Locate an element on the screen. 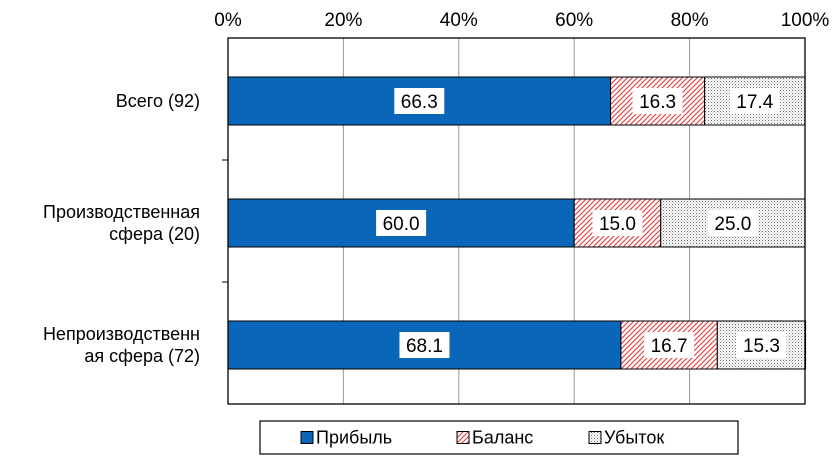 The height and width of the screenshot is (462, 837). x-tick-label: 20% is located at coordinates (343, 20).